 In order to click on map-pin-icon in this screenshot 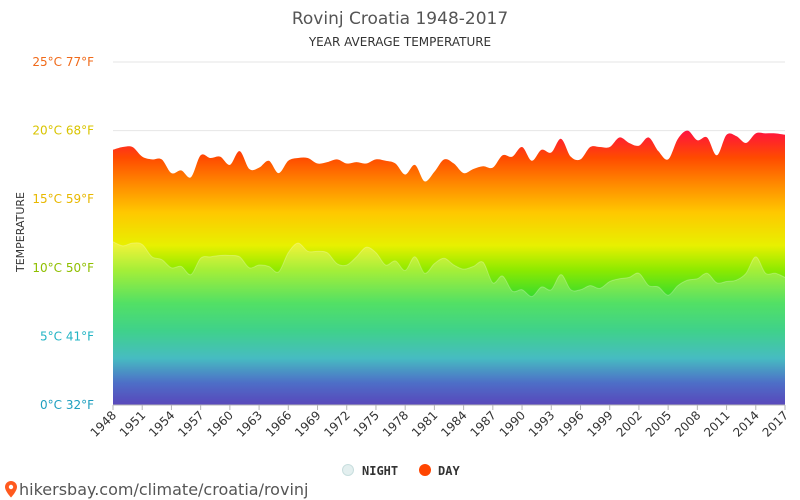, I will do `click(11, 489)`.